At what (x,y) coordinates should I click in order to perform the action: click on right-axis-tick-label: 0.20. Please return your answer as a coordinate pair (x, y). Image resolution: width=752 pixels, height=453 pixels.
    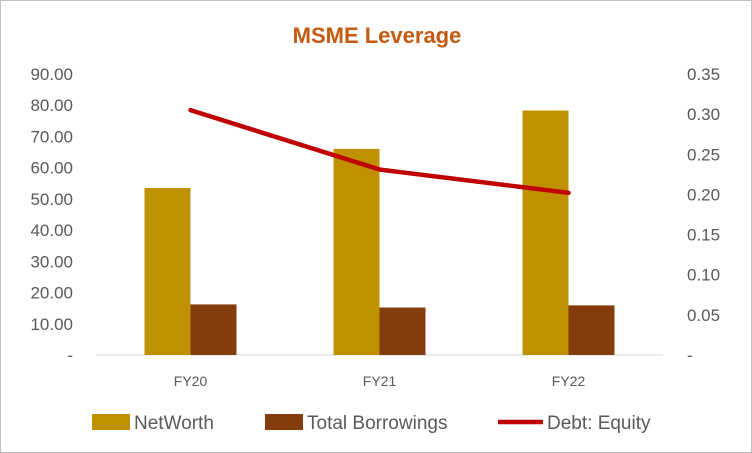
    Looking at the image, I should click on (703, 194).